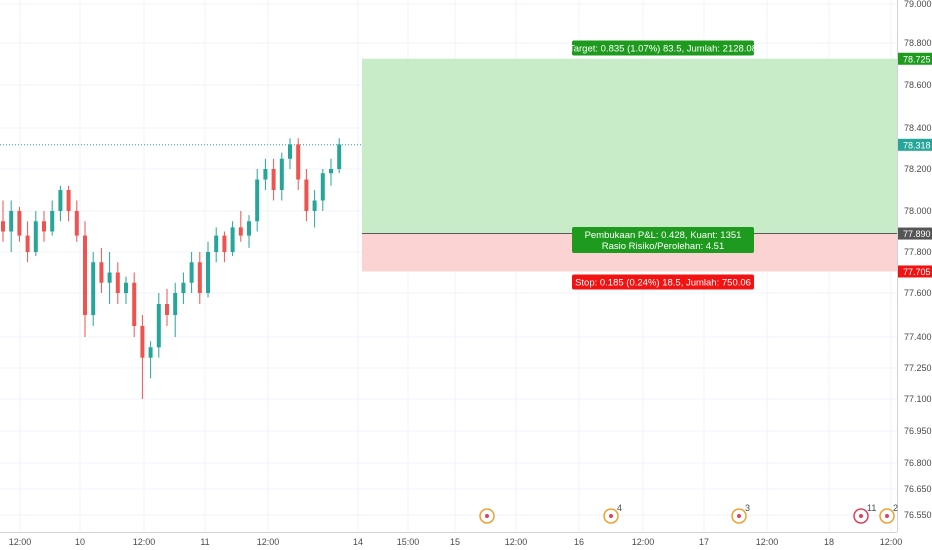 Image resolution: width=932 pixels, height=550 pixels. What do you see at coordinates (918, 463) in the screenshot?
I see `y-tick-label: 76.800` at bounding box center [918, 463].